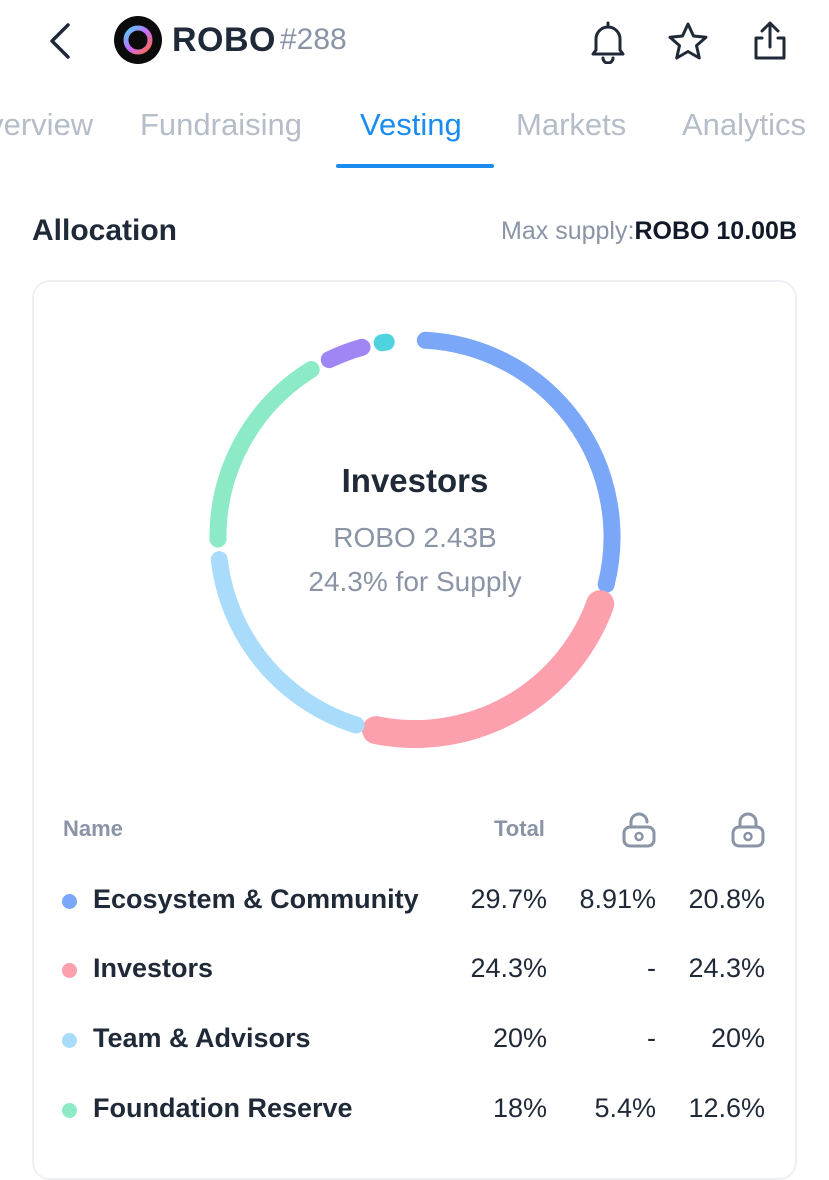 Image resolution: width=829 pixels, height=1180 pixels. Describe the element at coordinates (508, 899) in the screenshot. I see `row-total: 29.7%` at that location.